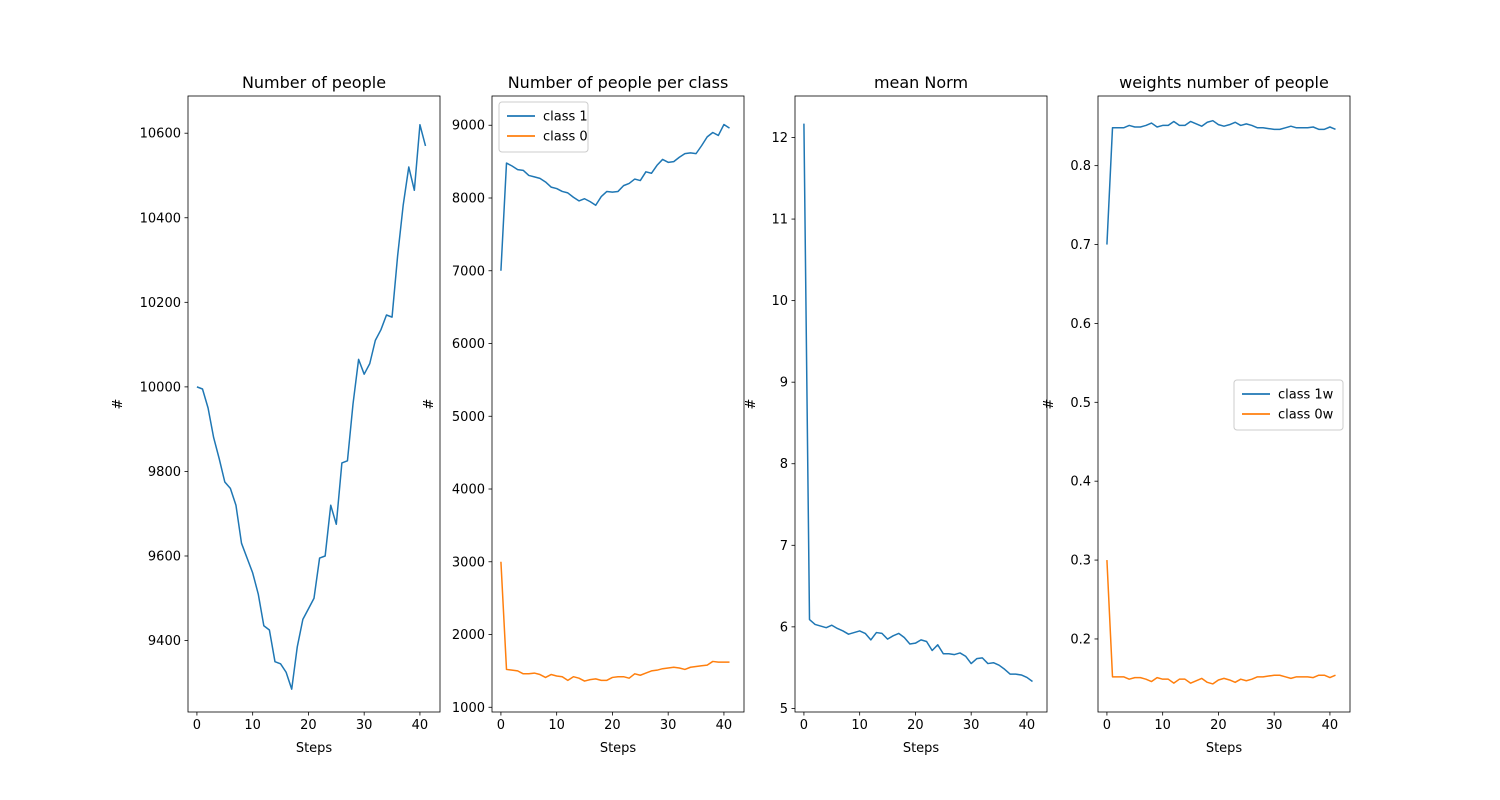 The height and width of the screenshot is (800, 1500). What do you see at coordinates (1224, 82) in the screenshot?
I see `chart-title: weights number of people` at bounding box center [1224, 82].